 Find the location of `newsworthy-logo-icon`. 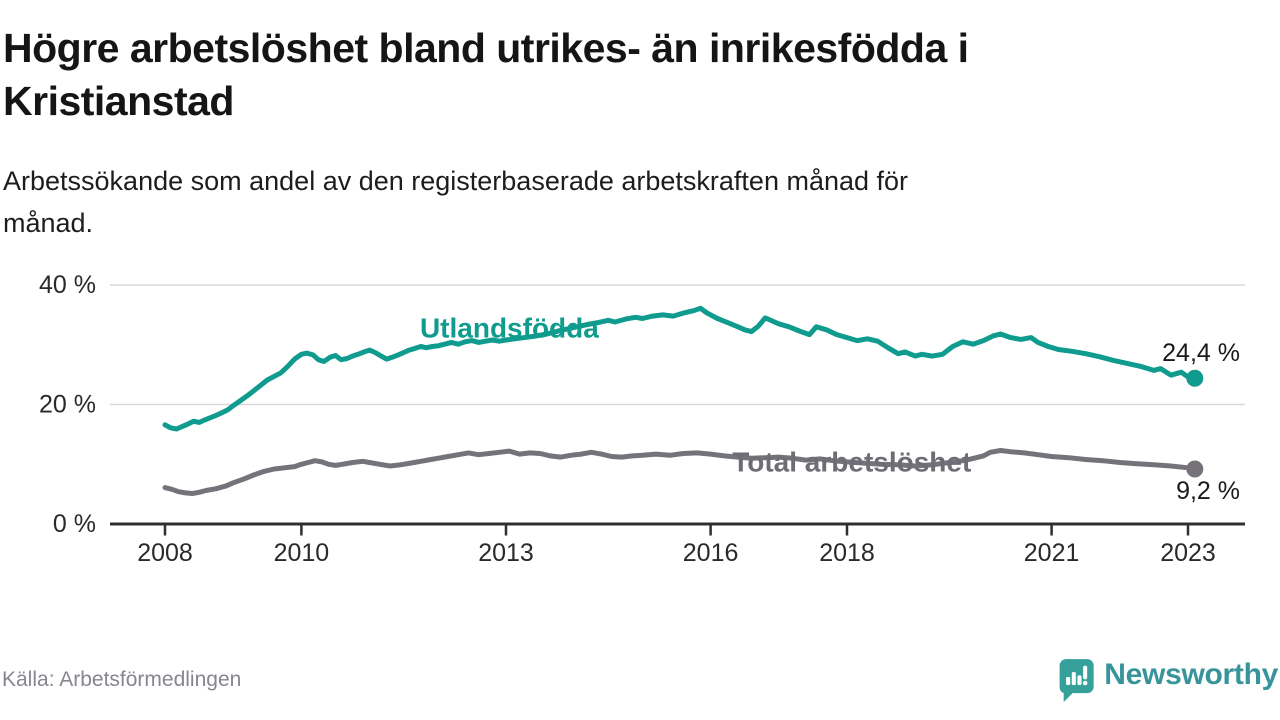

newsworthy-logo-icon is located at coordinates (1076, 681).